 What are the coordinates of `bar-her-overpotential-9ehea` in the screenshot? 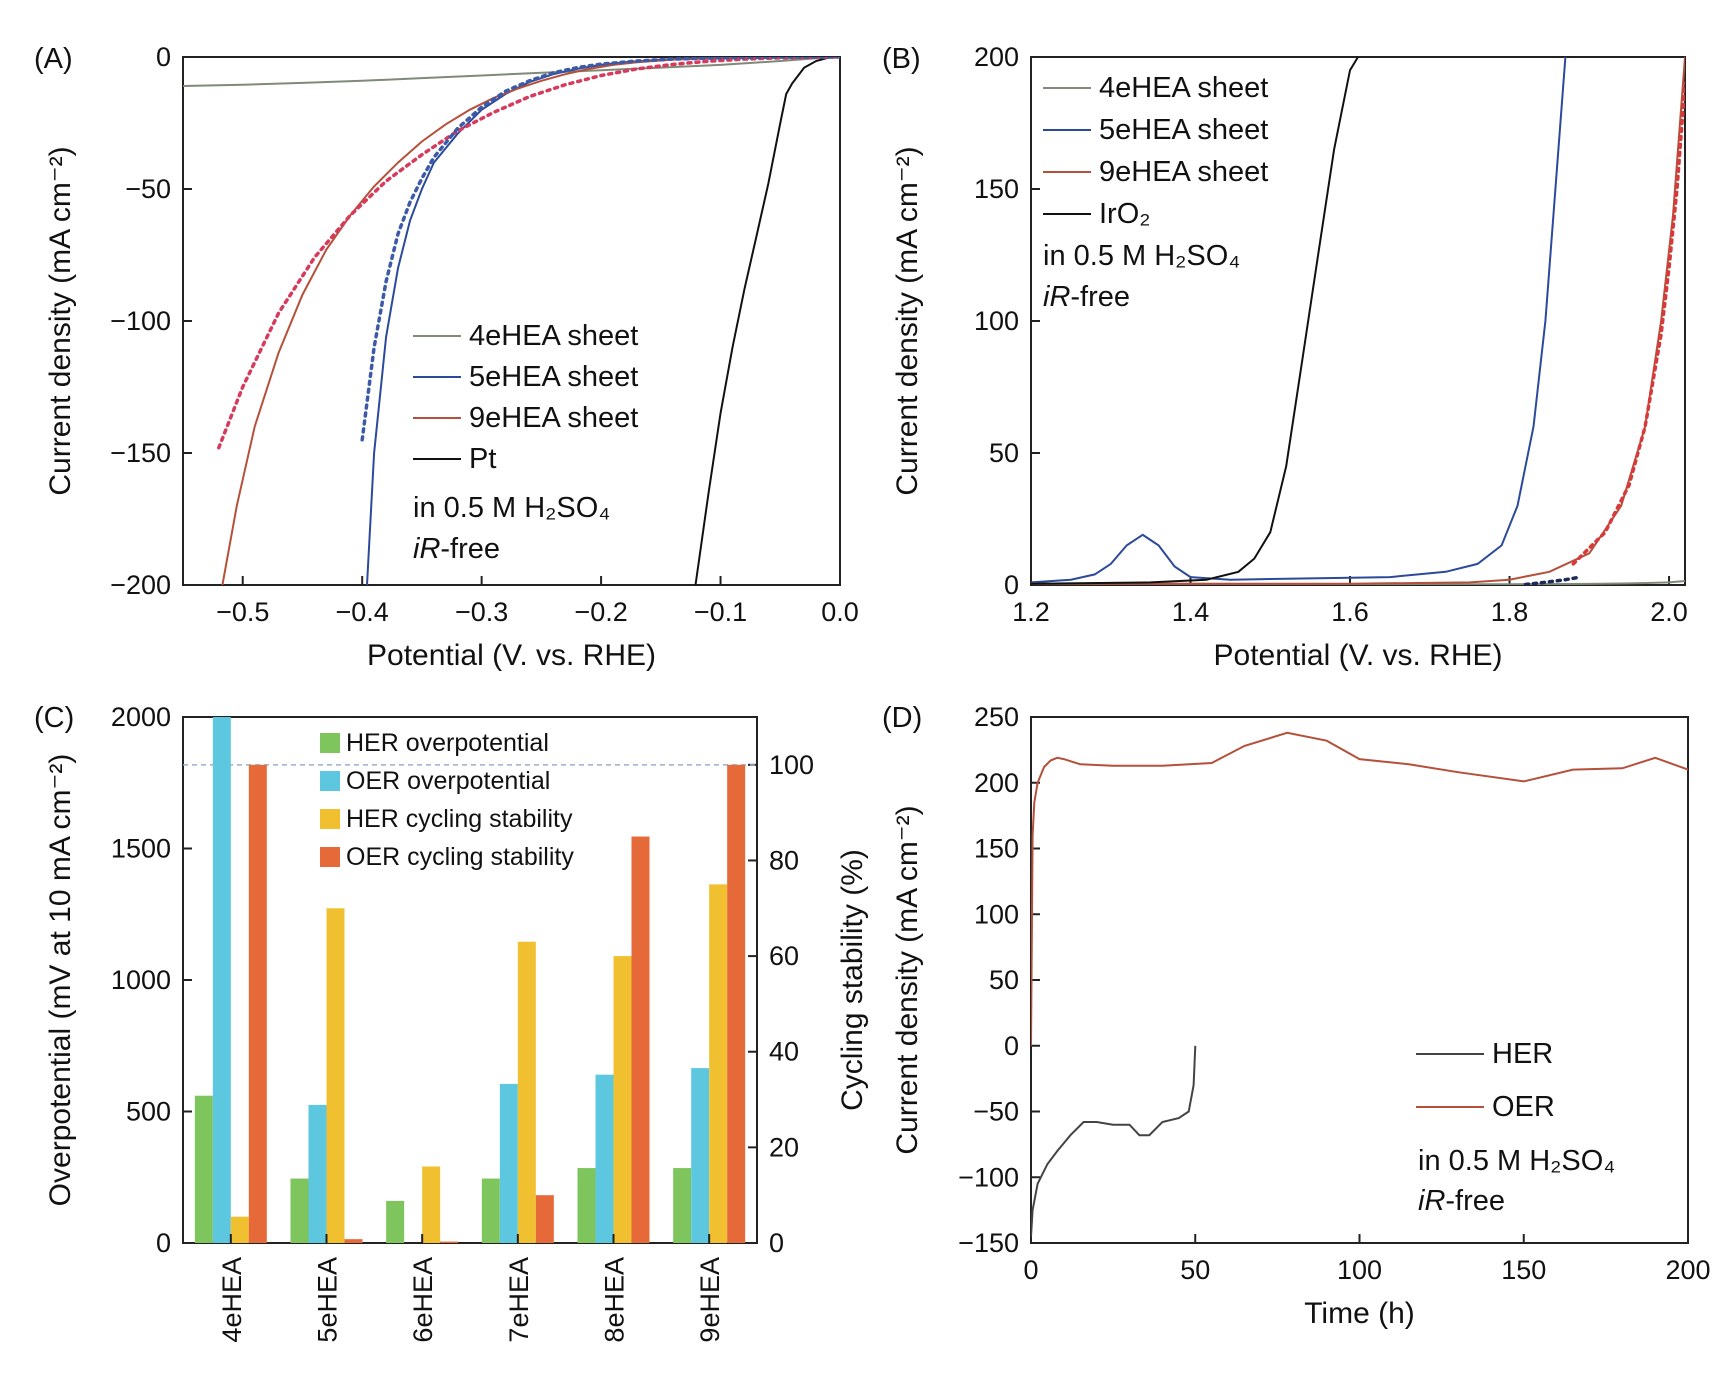 It's located at (682, 1205).